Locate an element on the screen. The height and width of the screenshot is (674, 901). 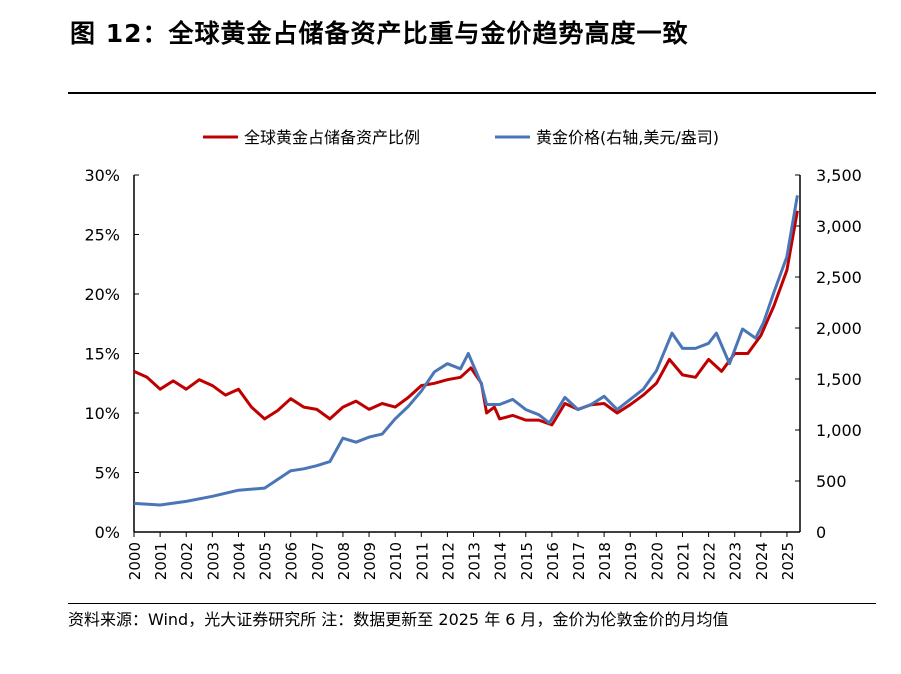
figure-title: 图 12：全球黄金占储备资产比重与金价趋势高度一致 is located at coordinates (379, 33).